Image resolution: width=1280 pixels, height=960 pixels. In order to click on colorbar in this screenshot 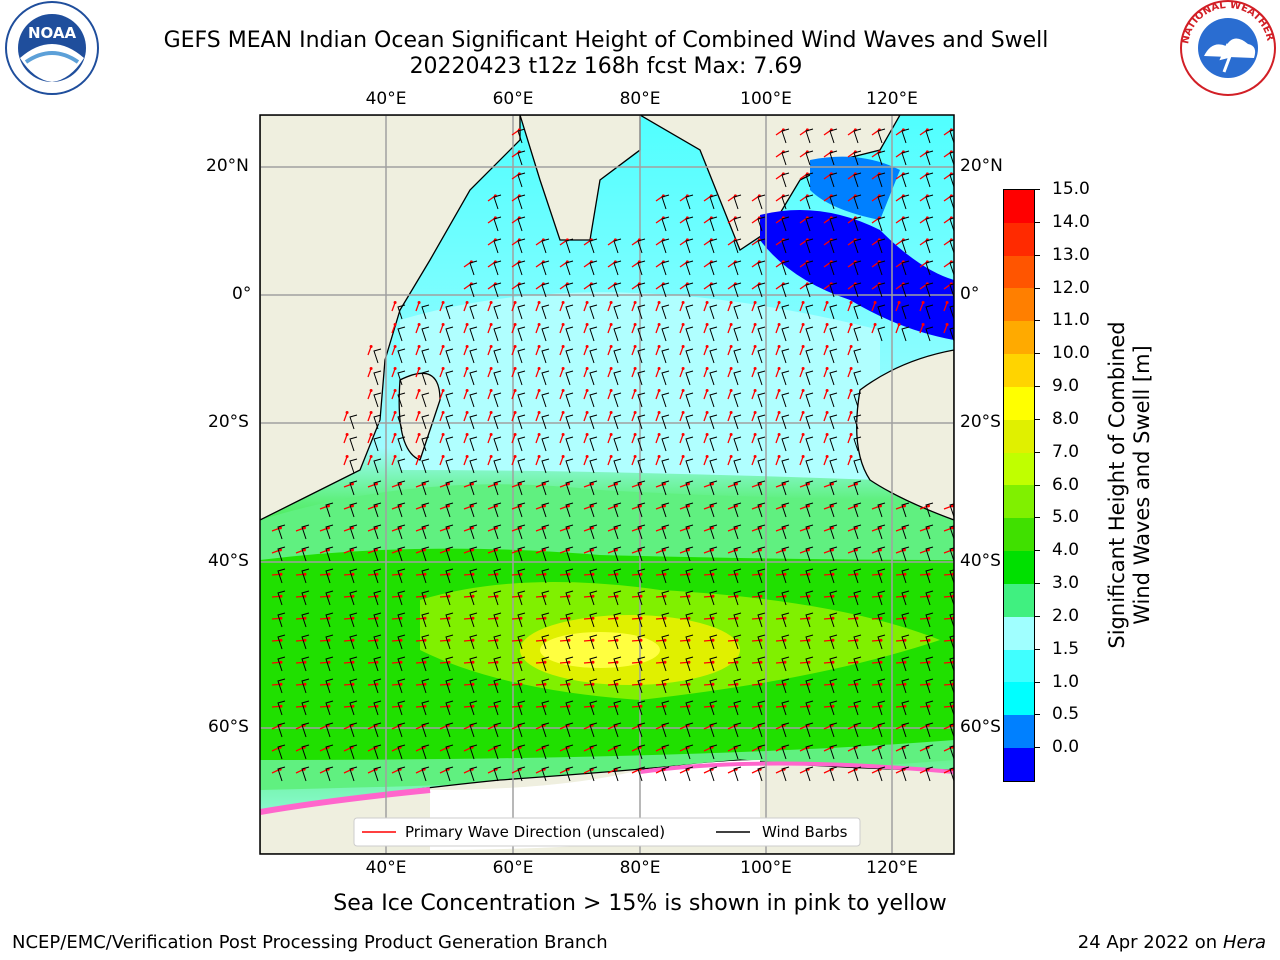, I will do `click(1019, 485)`.